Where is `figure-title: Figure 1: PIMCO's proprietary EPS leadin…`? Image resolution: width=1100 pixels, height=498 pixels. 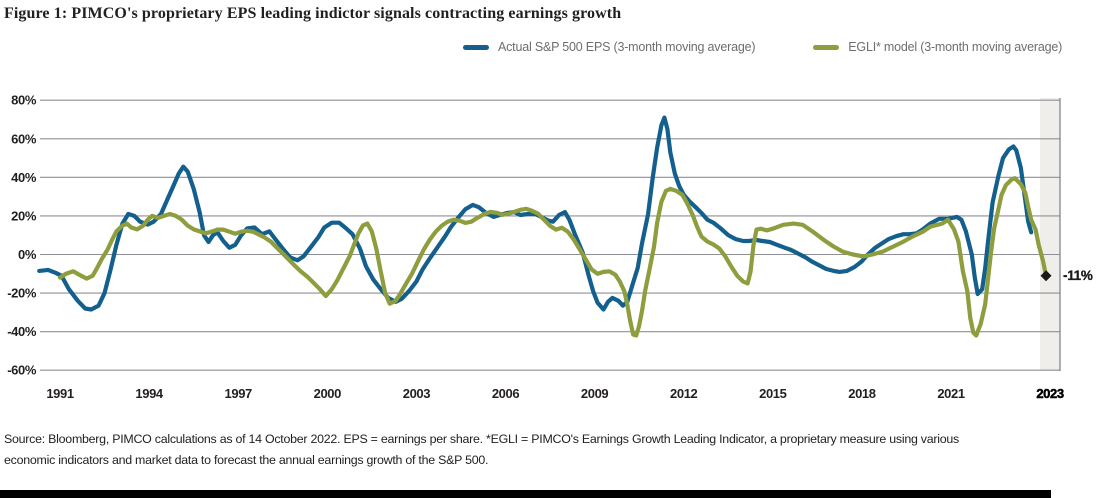 figure-title: Figure 1: PIMCO's proprietary EPS leadin… is located at coordinates (313, 13).